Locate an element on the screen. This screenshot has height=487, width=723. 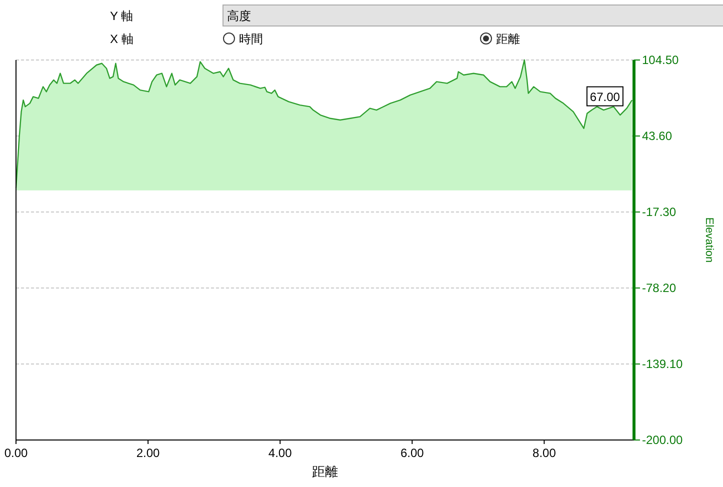
y-tick-label: -17.30 is located at coordinates (659, 212).